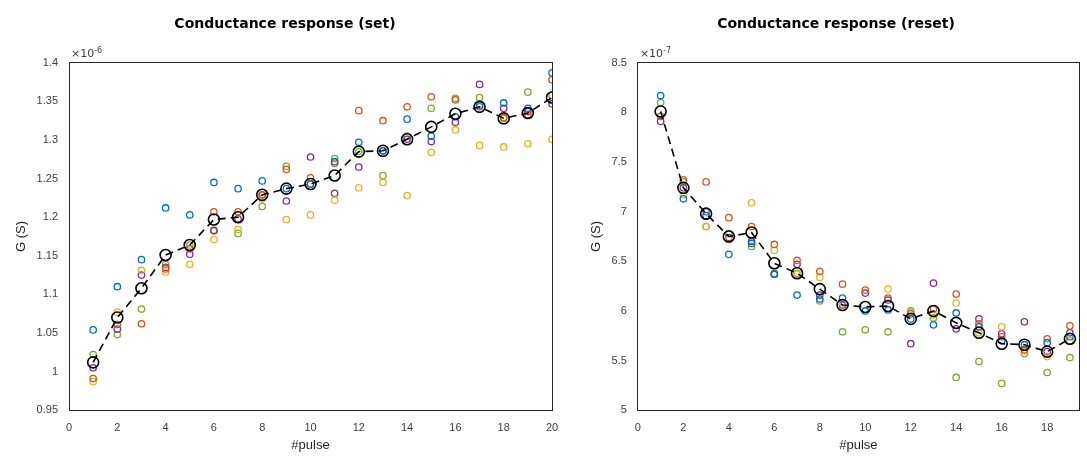  What do you see at coordinates (47, 409) in the screenshot?
I see `y-tick-label: 0.95` at bounding box center [47, 409].